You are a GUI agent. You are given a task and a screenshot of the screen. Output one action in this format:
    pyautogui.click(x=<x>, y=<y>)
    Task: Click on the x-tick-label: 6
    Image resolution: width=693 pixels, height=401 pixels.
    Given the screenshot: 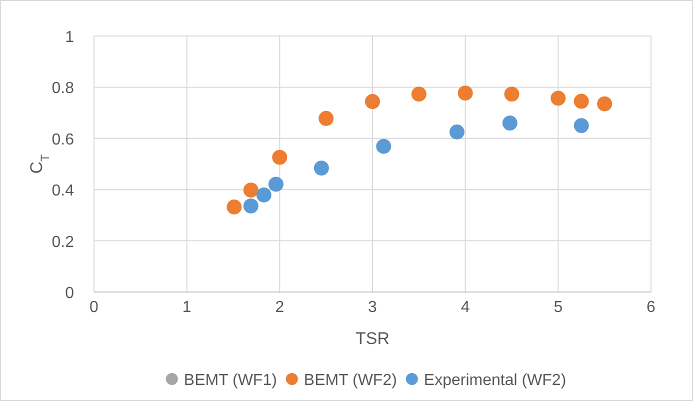 What is the action you would take?
    pyautogui.click(x=651, y=307)
    